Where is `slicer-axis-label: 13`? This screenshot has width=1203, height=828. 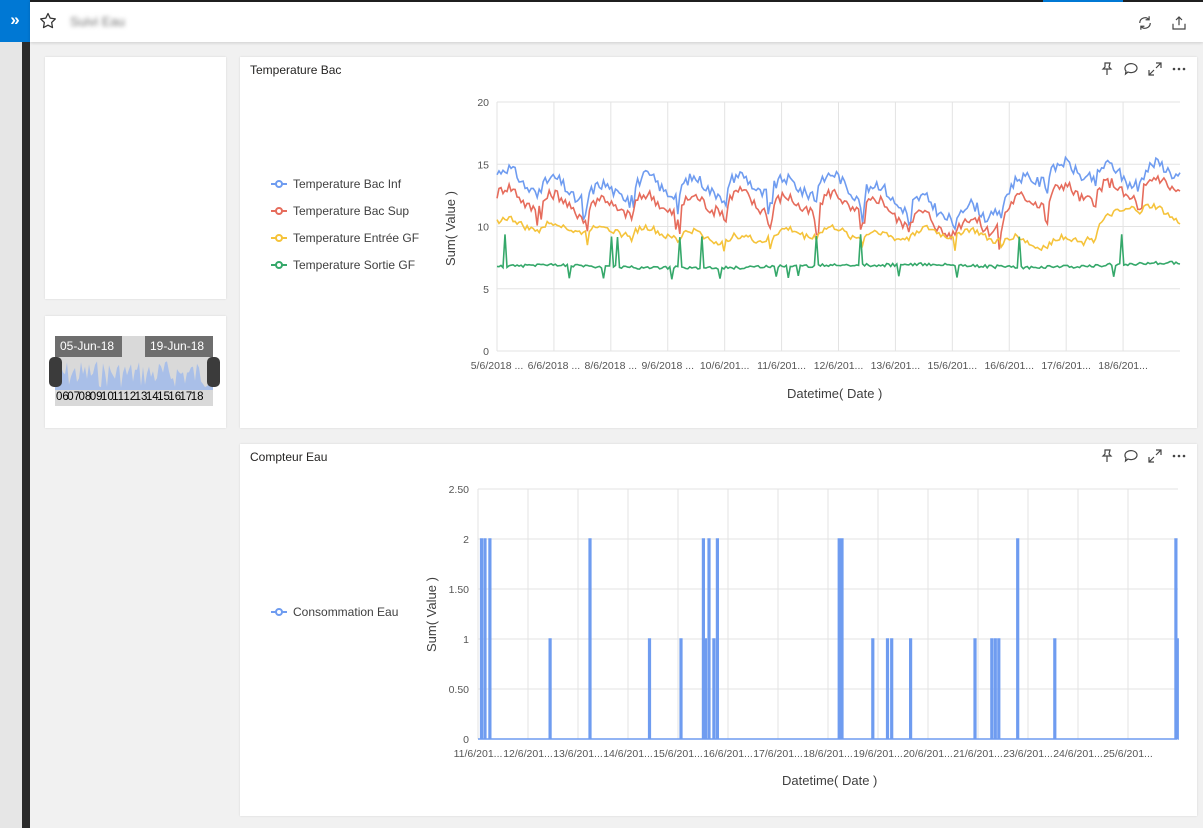
slicer-axis-label: 13 is located at coordinates (141, 397).